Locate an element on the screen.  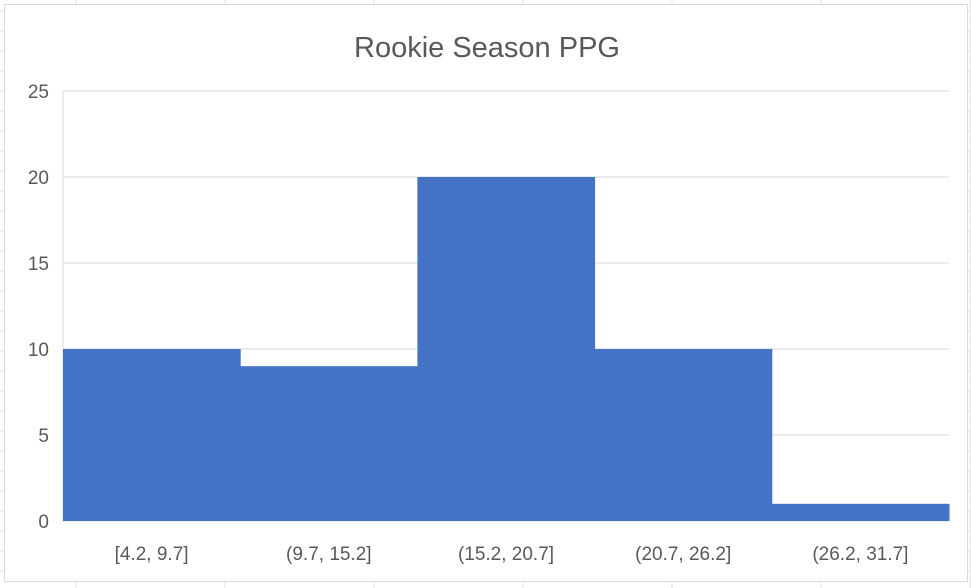
y-tick-label: 5 is located at coordinates (43, 436).